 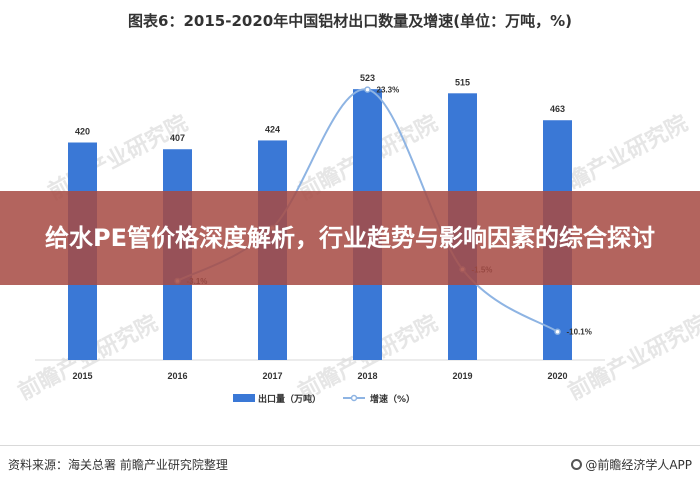 What do you see at coordinates (367, 376) in the screenshot?
I see `x-tick-label: 2018` at bounding box center [367, 376].